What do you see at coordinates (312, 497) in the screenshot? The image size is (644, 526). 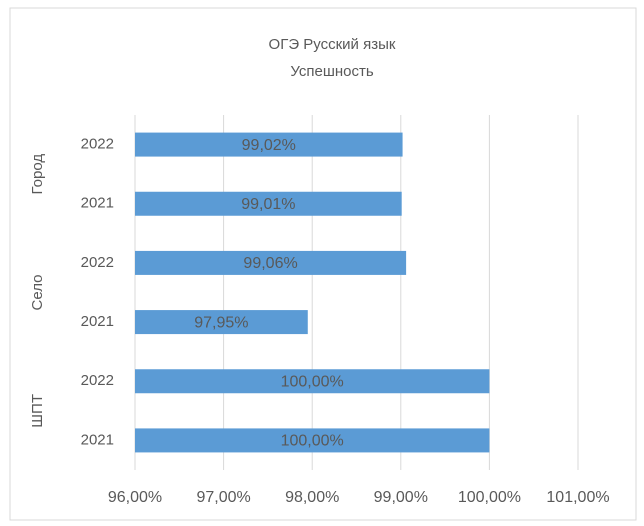 I see `x-tick-label: 98,00%` at bounding box center [312, 497].